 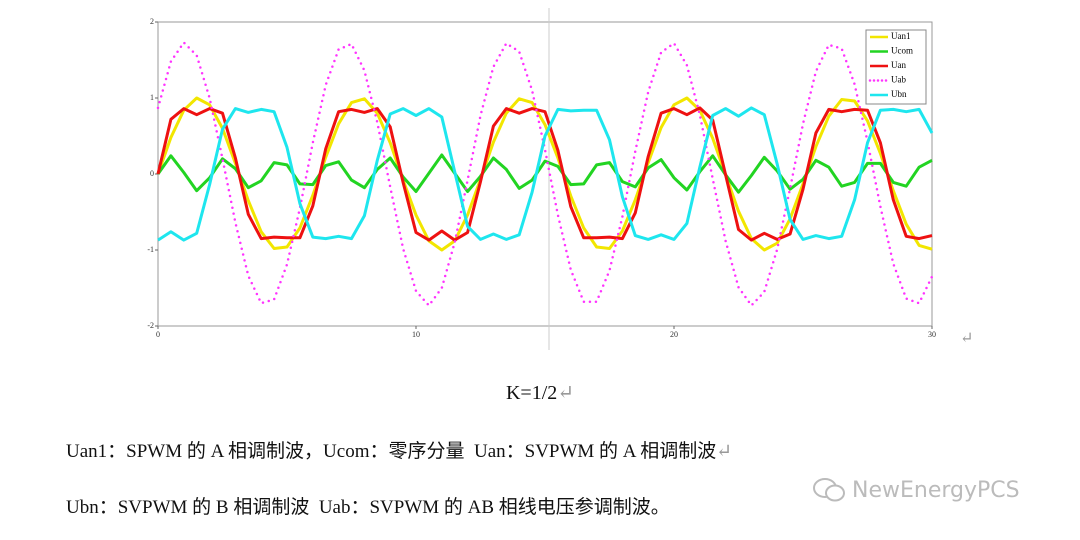 What do you see at coordinates (829, 490) in the screenshot?
I see `watermark-icon` at bounding box center [829, 490].